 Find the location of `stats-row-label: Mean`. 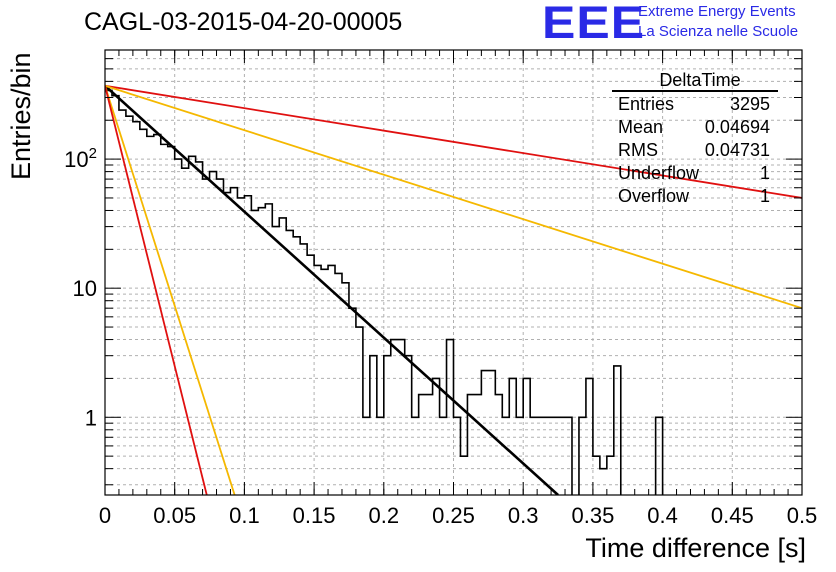

stats-row-label: Mean is located at coordinates (640, 127).